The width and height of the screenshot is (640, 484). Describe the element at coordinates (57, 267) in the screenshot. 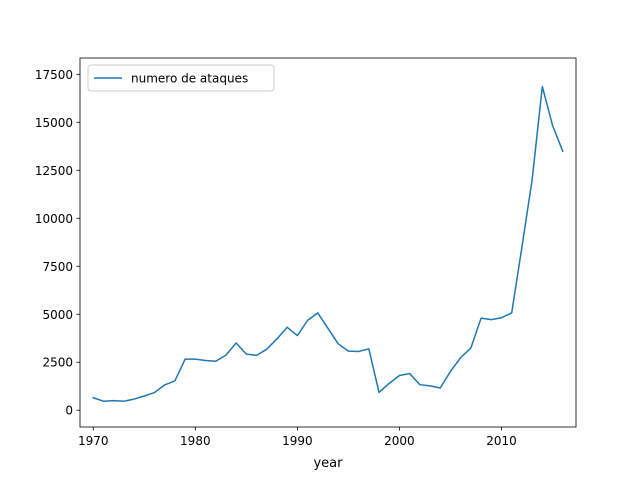

I see `y-tick-label: 7500` at that location.